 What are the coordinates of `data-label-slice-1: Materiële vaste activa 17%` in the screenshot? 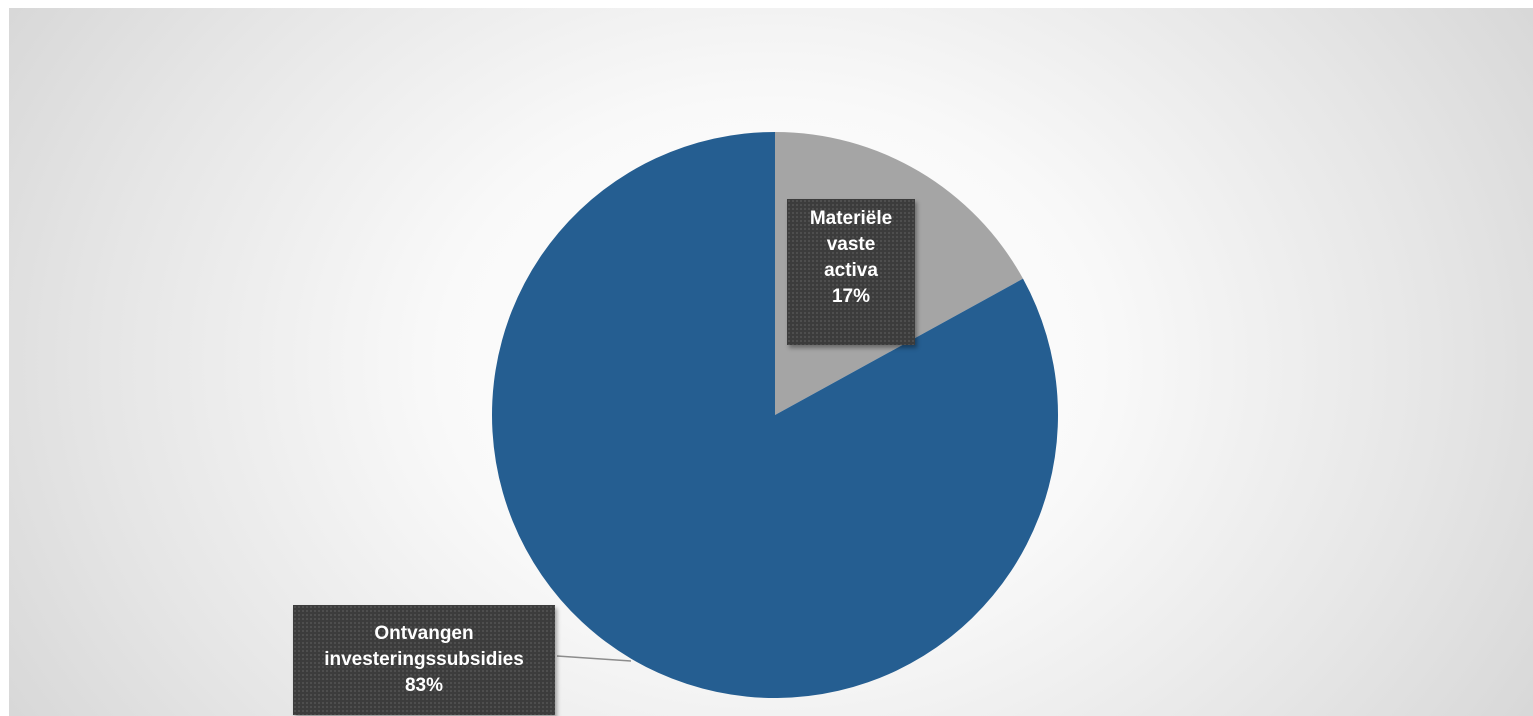 It's located at (851, 272).